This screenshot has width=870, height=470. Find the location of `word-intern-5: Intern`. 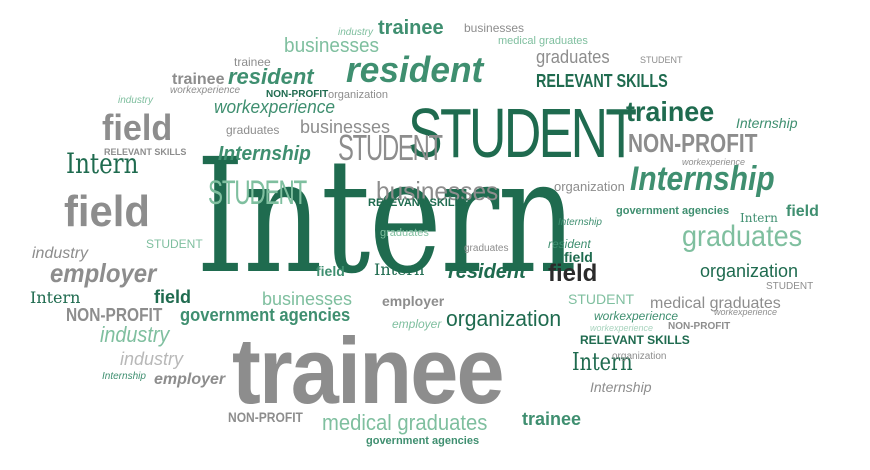

word-intern-5: Intern is located at coordinates (399, 269).